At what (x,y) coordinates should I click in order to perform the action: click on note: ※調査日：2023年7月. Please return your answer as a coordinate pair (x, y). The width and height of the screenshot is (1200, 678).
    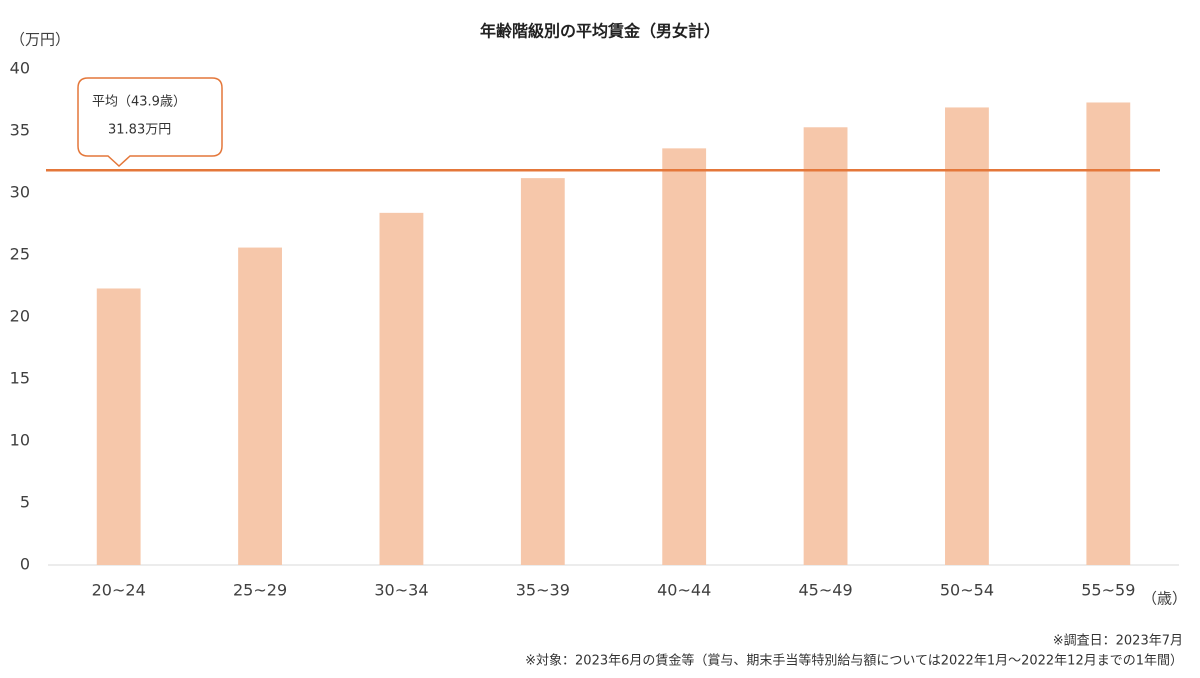
    Looking at the image, I should click on (1118, 641).